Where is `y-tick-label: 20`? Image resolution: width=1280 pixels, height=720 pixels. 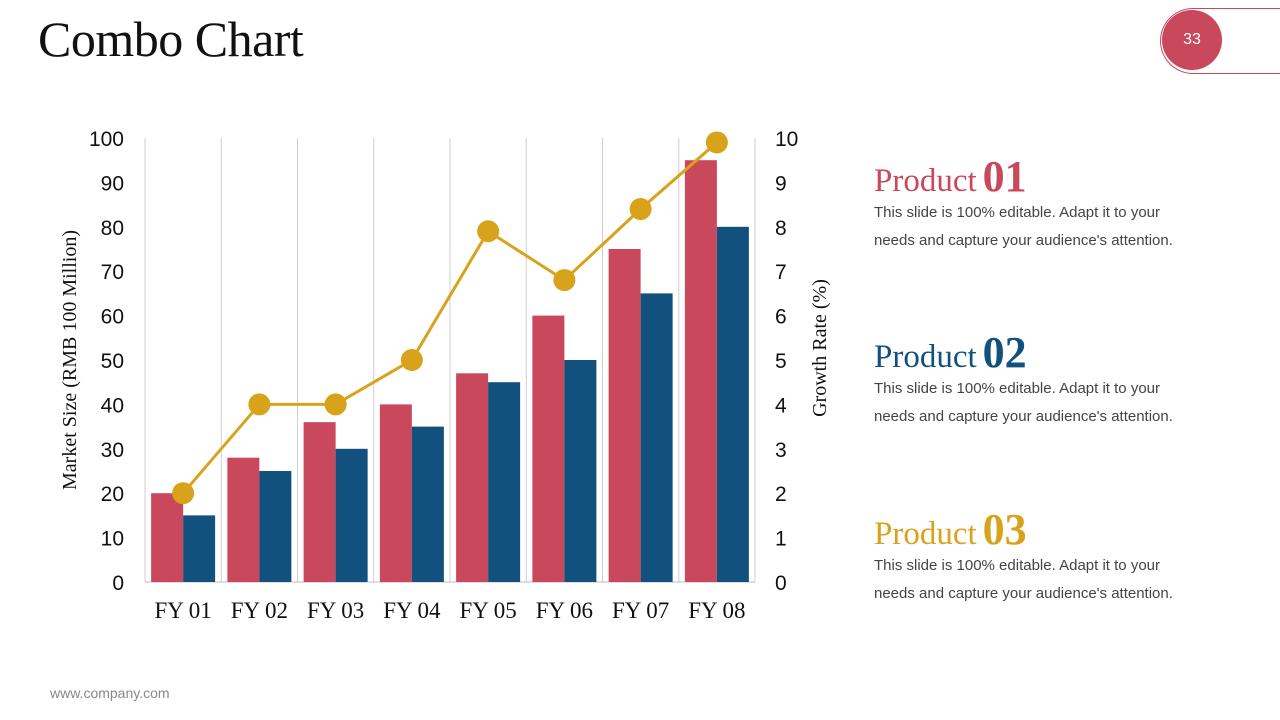
y-tick-label: 20 is located at coordinates (112, 494).